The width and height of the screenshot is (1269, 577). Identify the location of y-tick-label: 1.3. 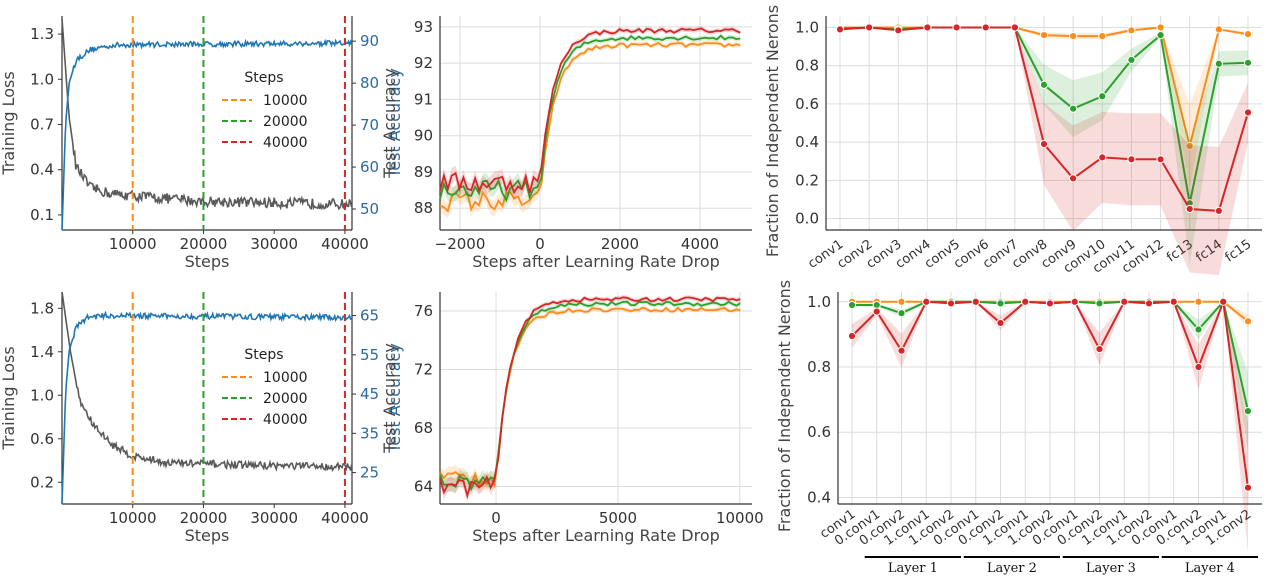
(42, 34).